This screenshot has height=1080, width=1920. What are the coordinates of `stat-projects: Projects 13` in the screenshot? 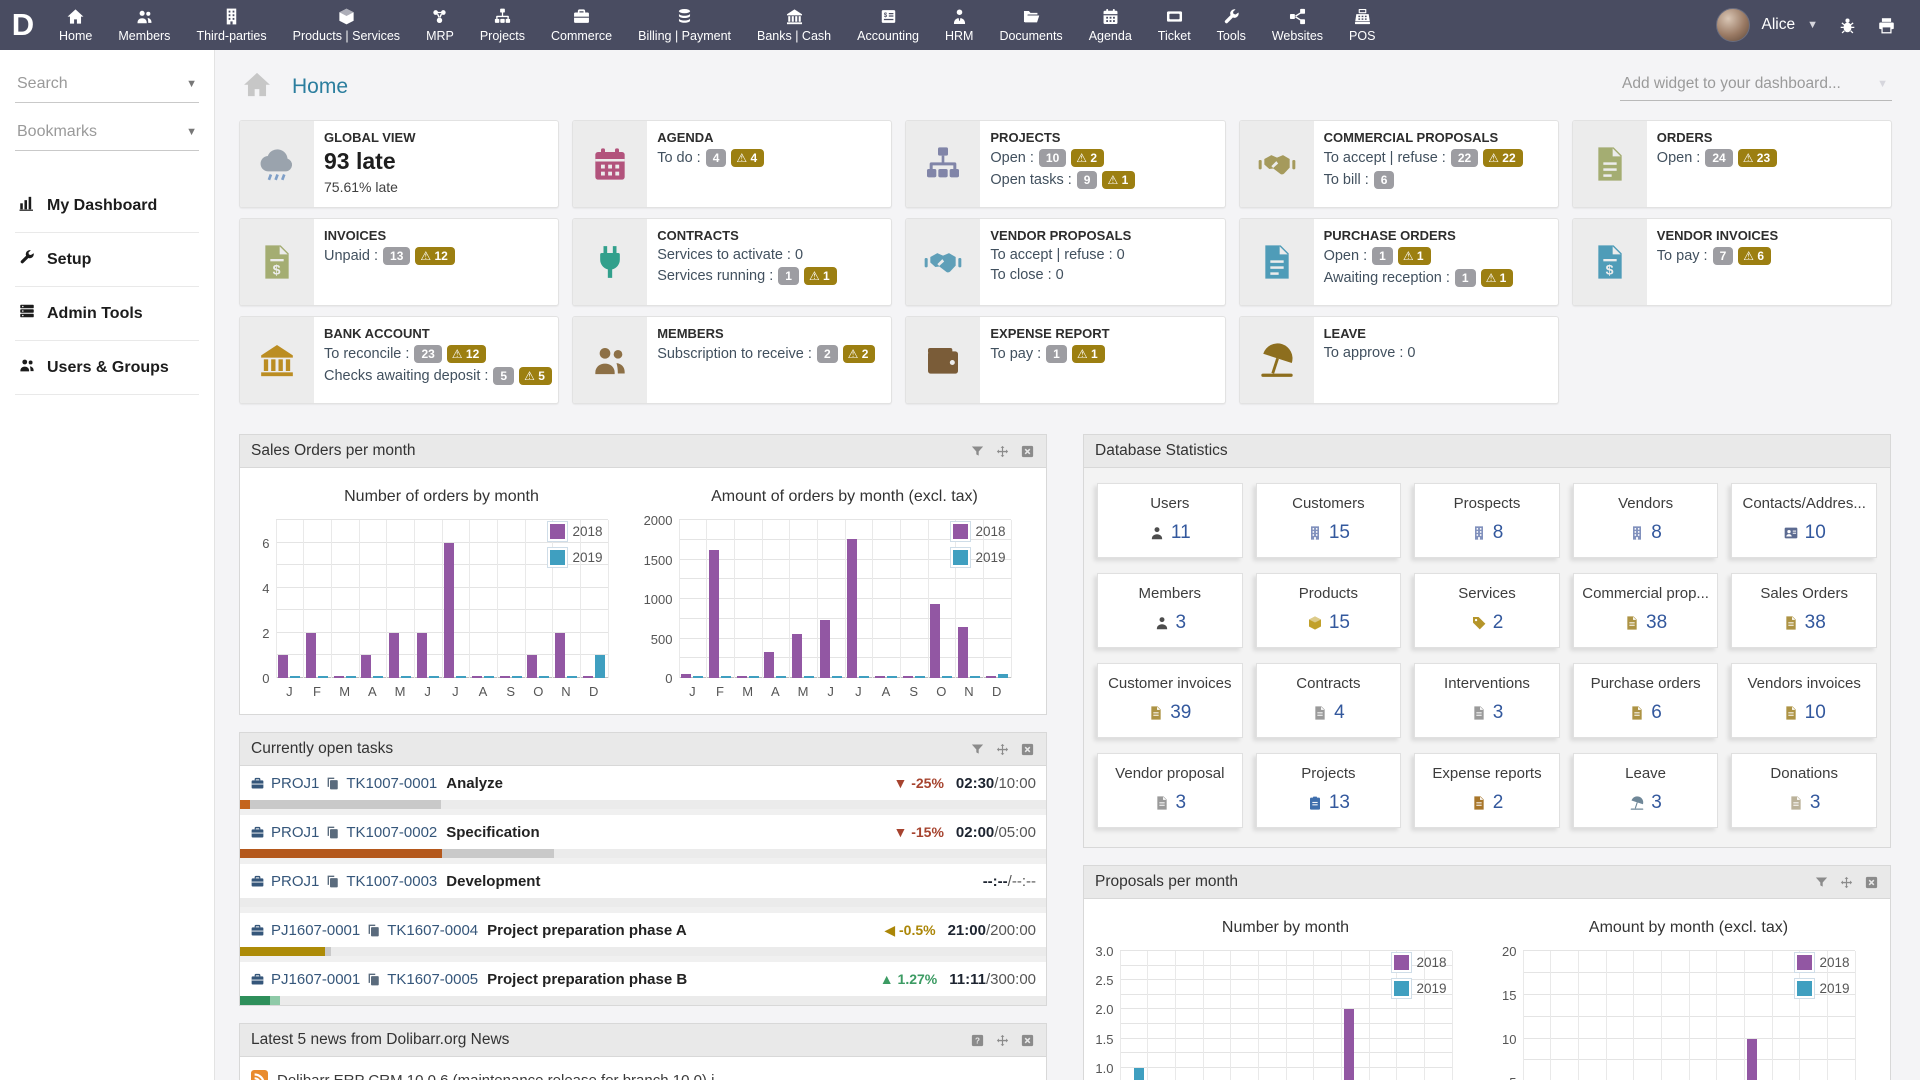 It's located at (1328, 790).